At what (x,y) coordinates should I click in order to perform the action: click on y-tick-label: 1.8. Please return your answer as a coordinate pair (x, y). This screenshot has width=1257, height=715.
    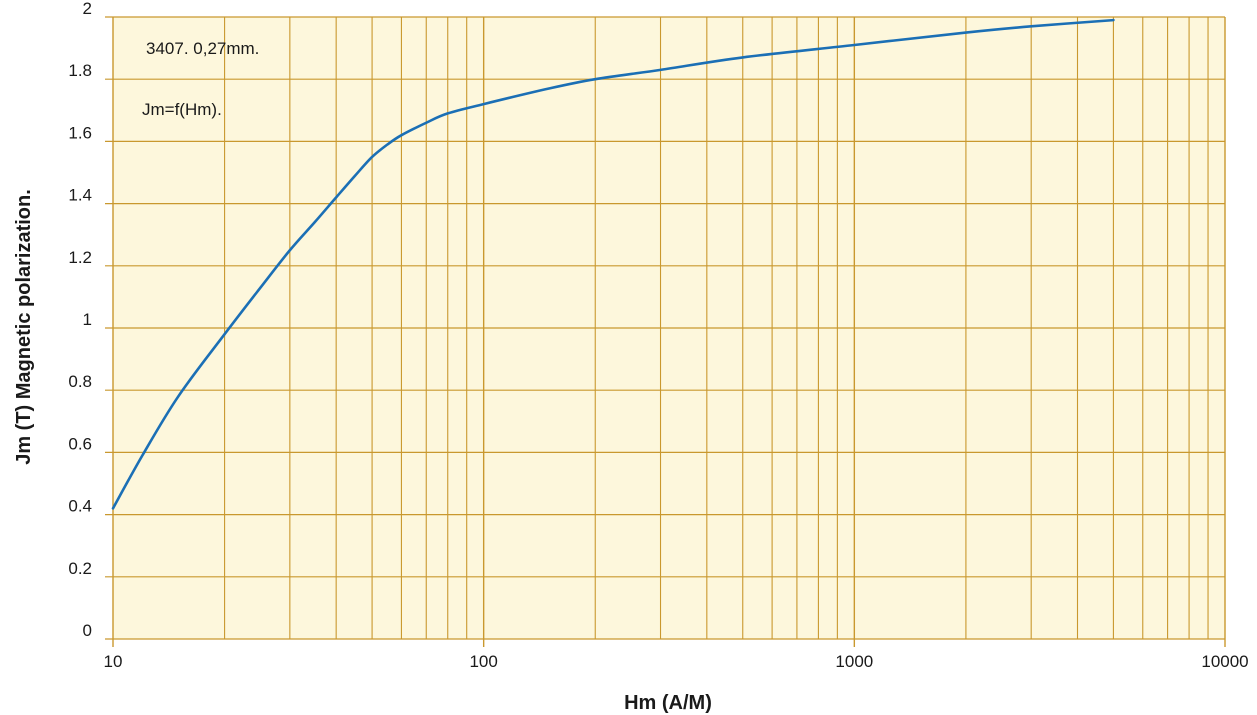
    Looking at the image, I should click on (80, 70).